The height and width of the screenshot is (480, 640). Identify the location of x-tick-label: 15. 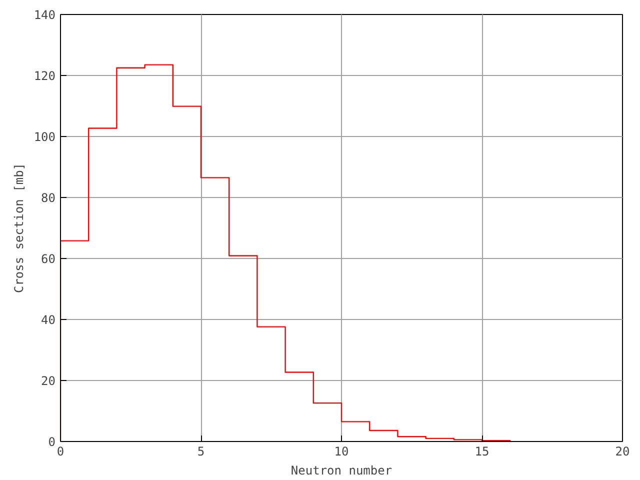
(482, 451).